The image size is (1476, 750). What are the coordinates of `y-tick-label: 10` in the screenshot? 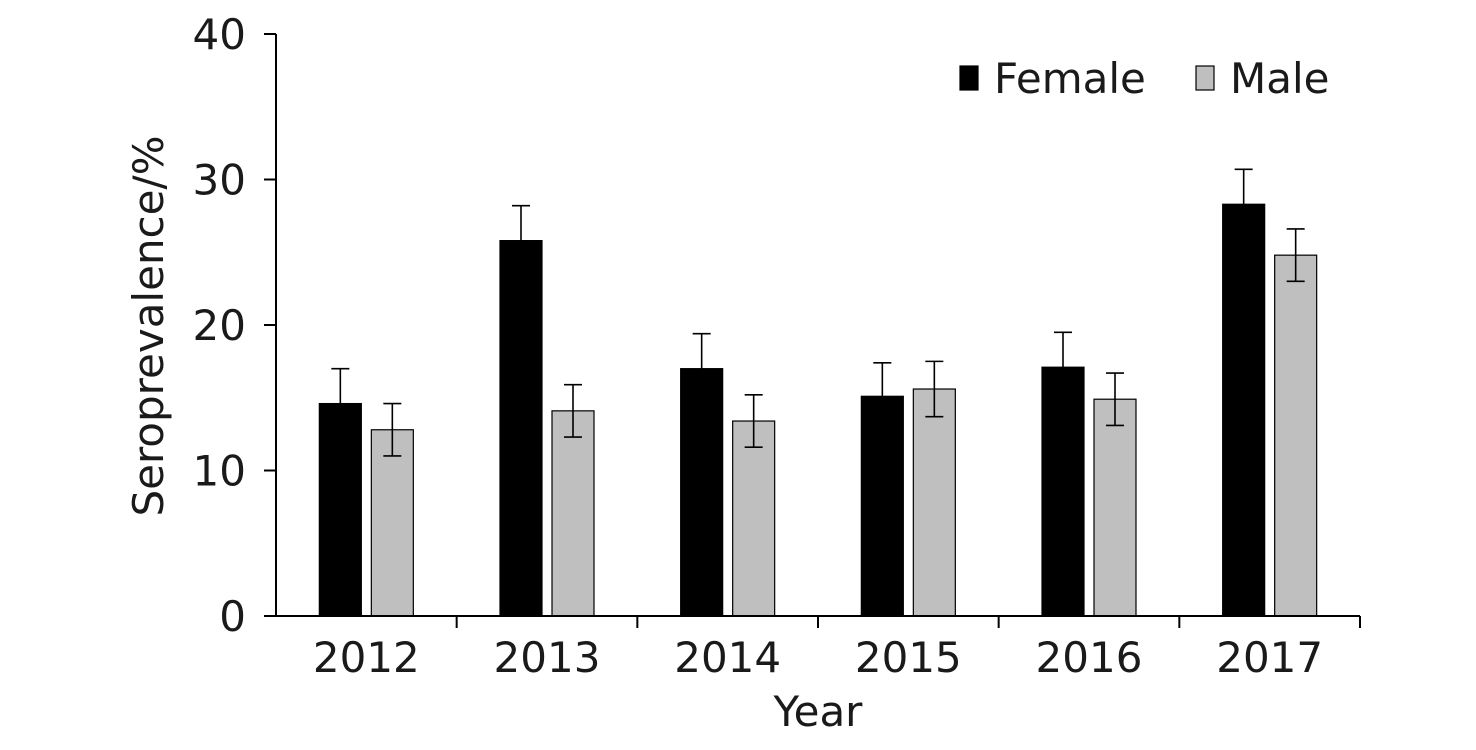 It's located at (219, 471).